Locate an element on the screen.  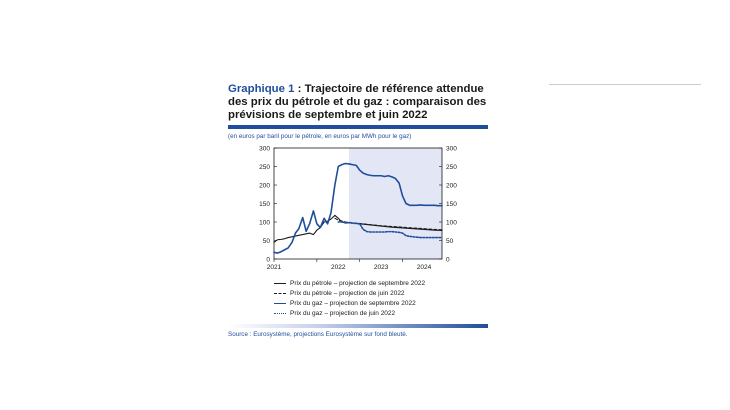
y-tick-label-right: 200 is located at coordinates (451, 185).